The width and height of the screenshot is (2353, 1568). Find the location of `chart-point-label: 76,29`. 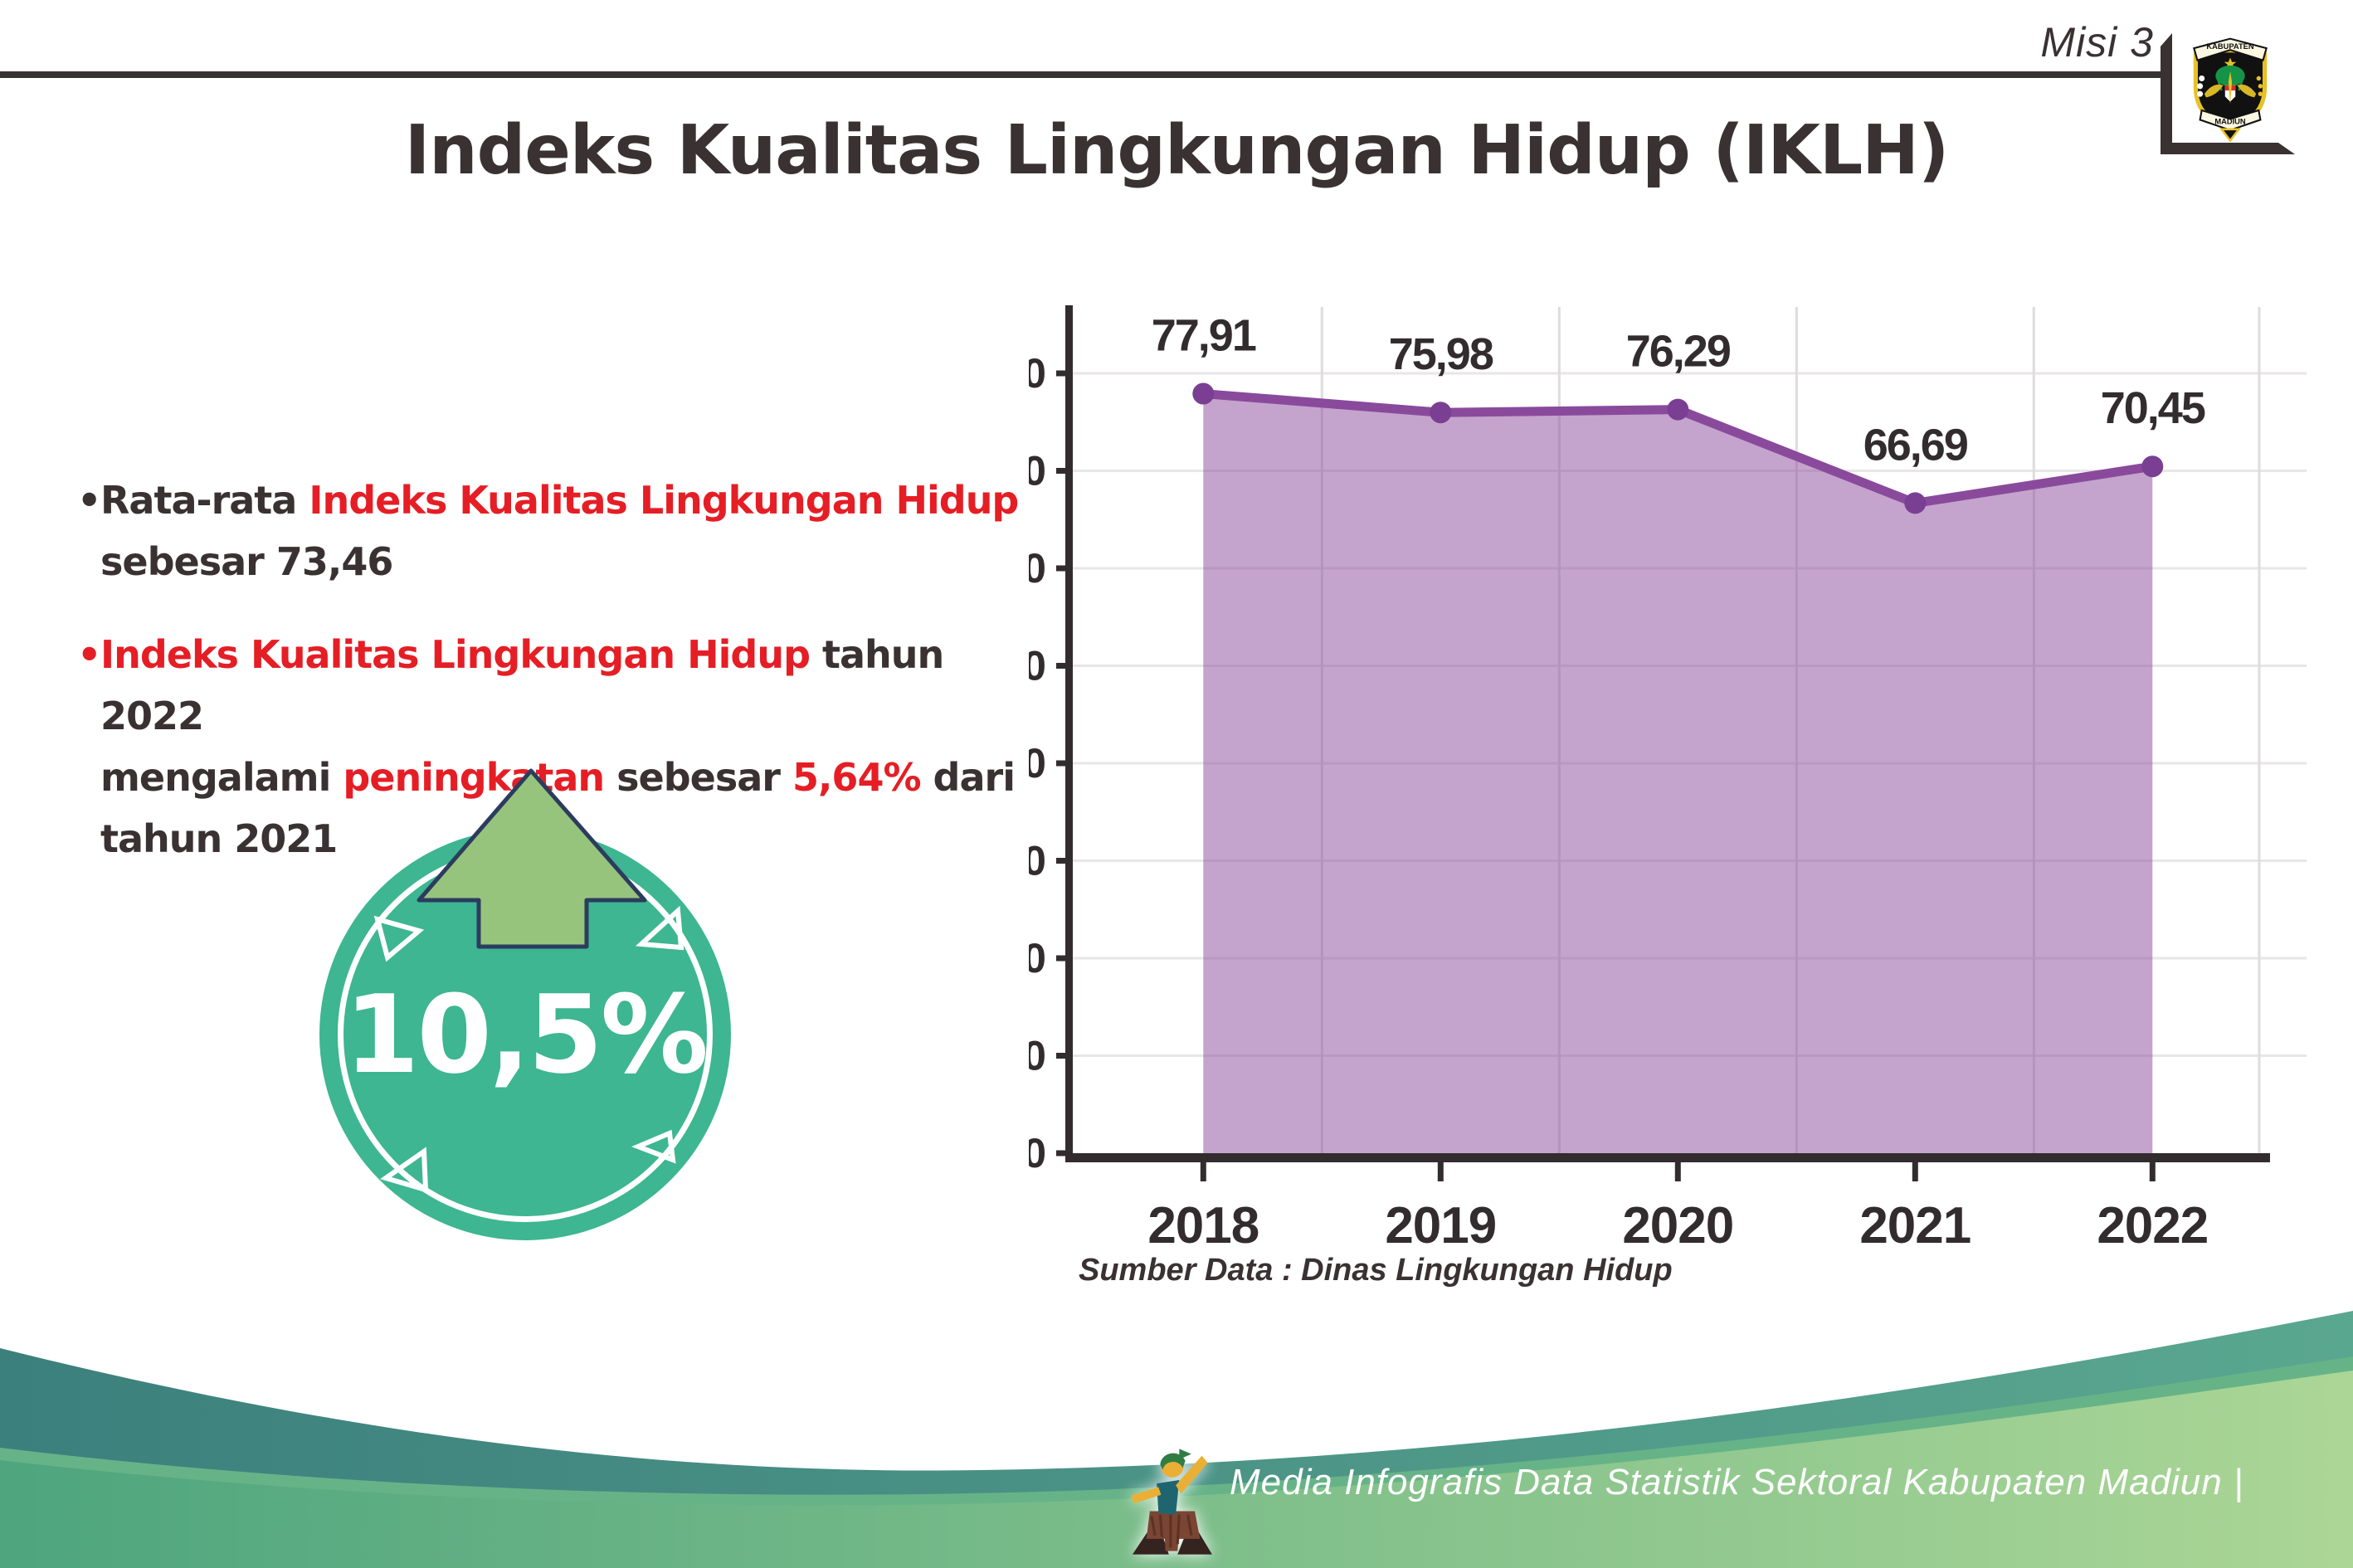

chart-point-label: 76,29 is located at coordinates (1678, 352).